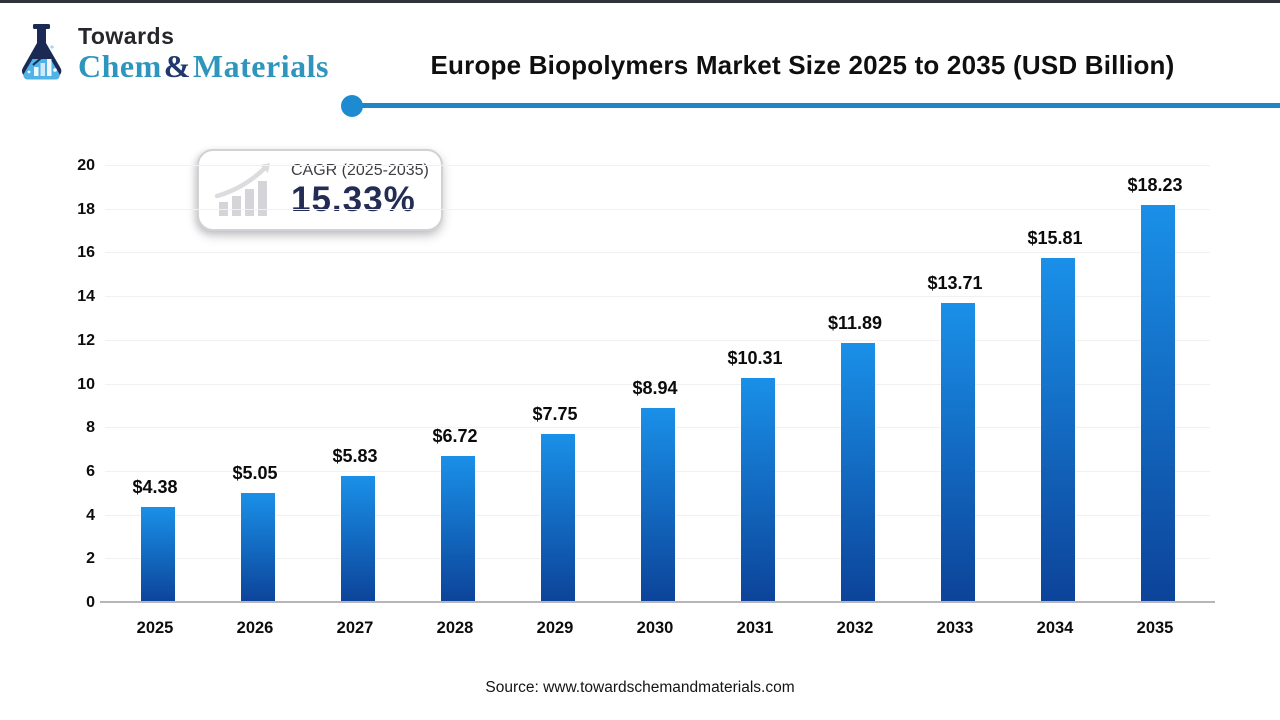  I want to click on bar-value-label: $13.71, so click(955, 283).